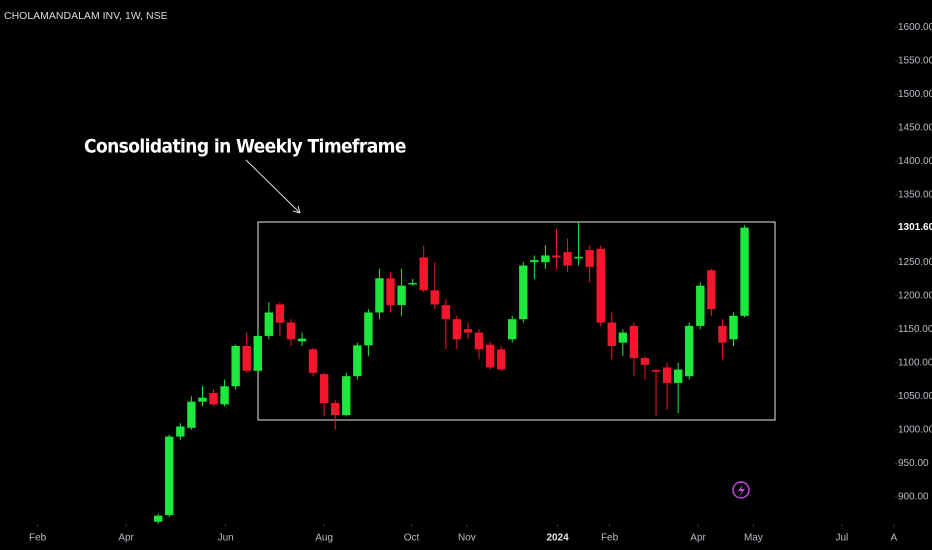  Describe the element at coordinates (915, 429) in the screenshot. I see `y-tick-label: 1000.00` at that location.